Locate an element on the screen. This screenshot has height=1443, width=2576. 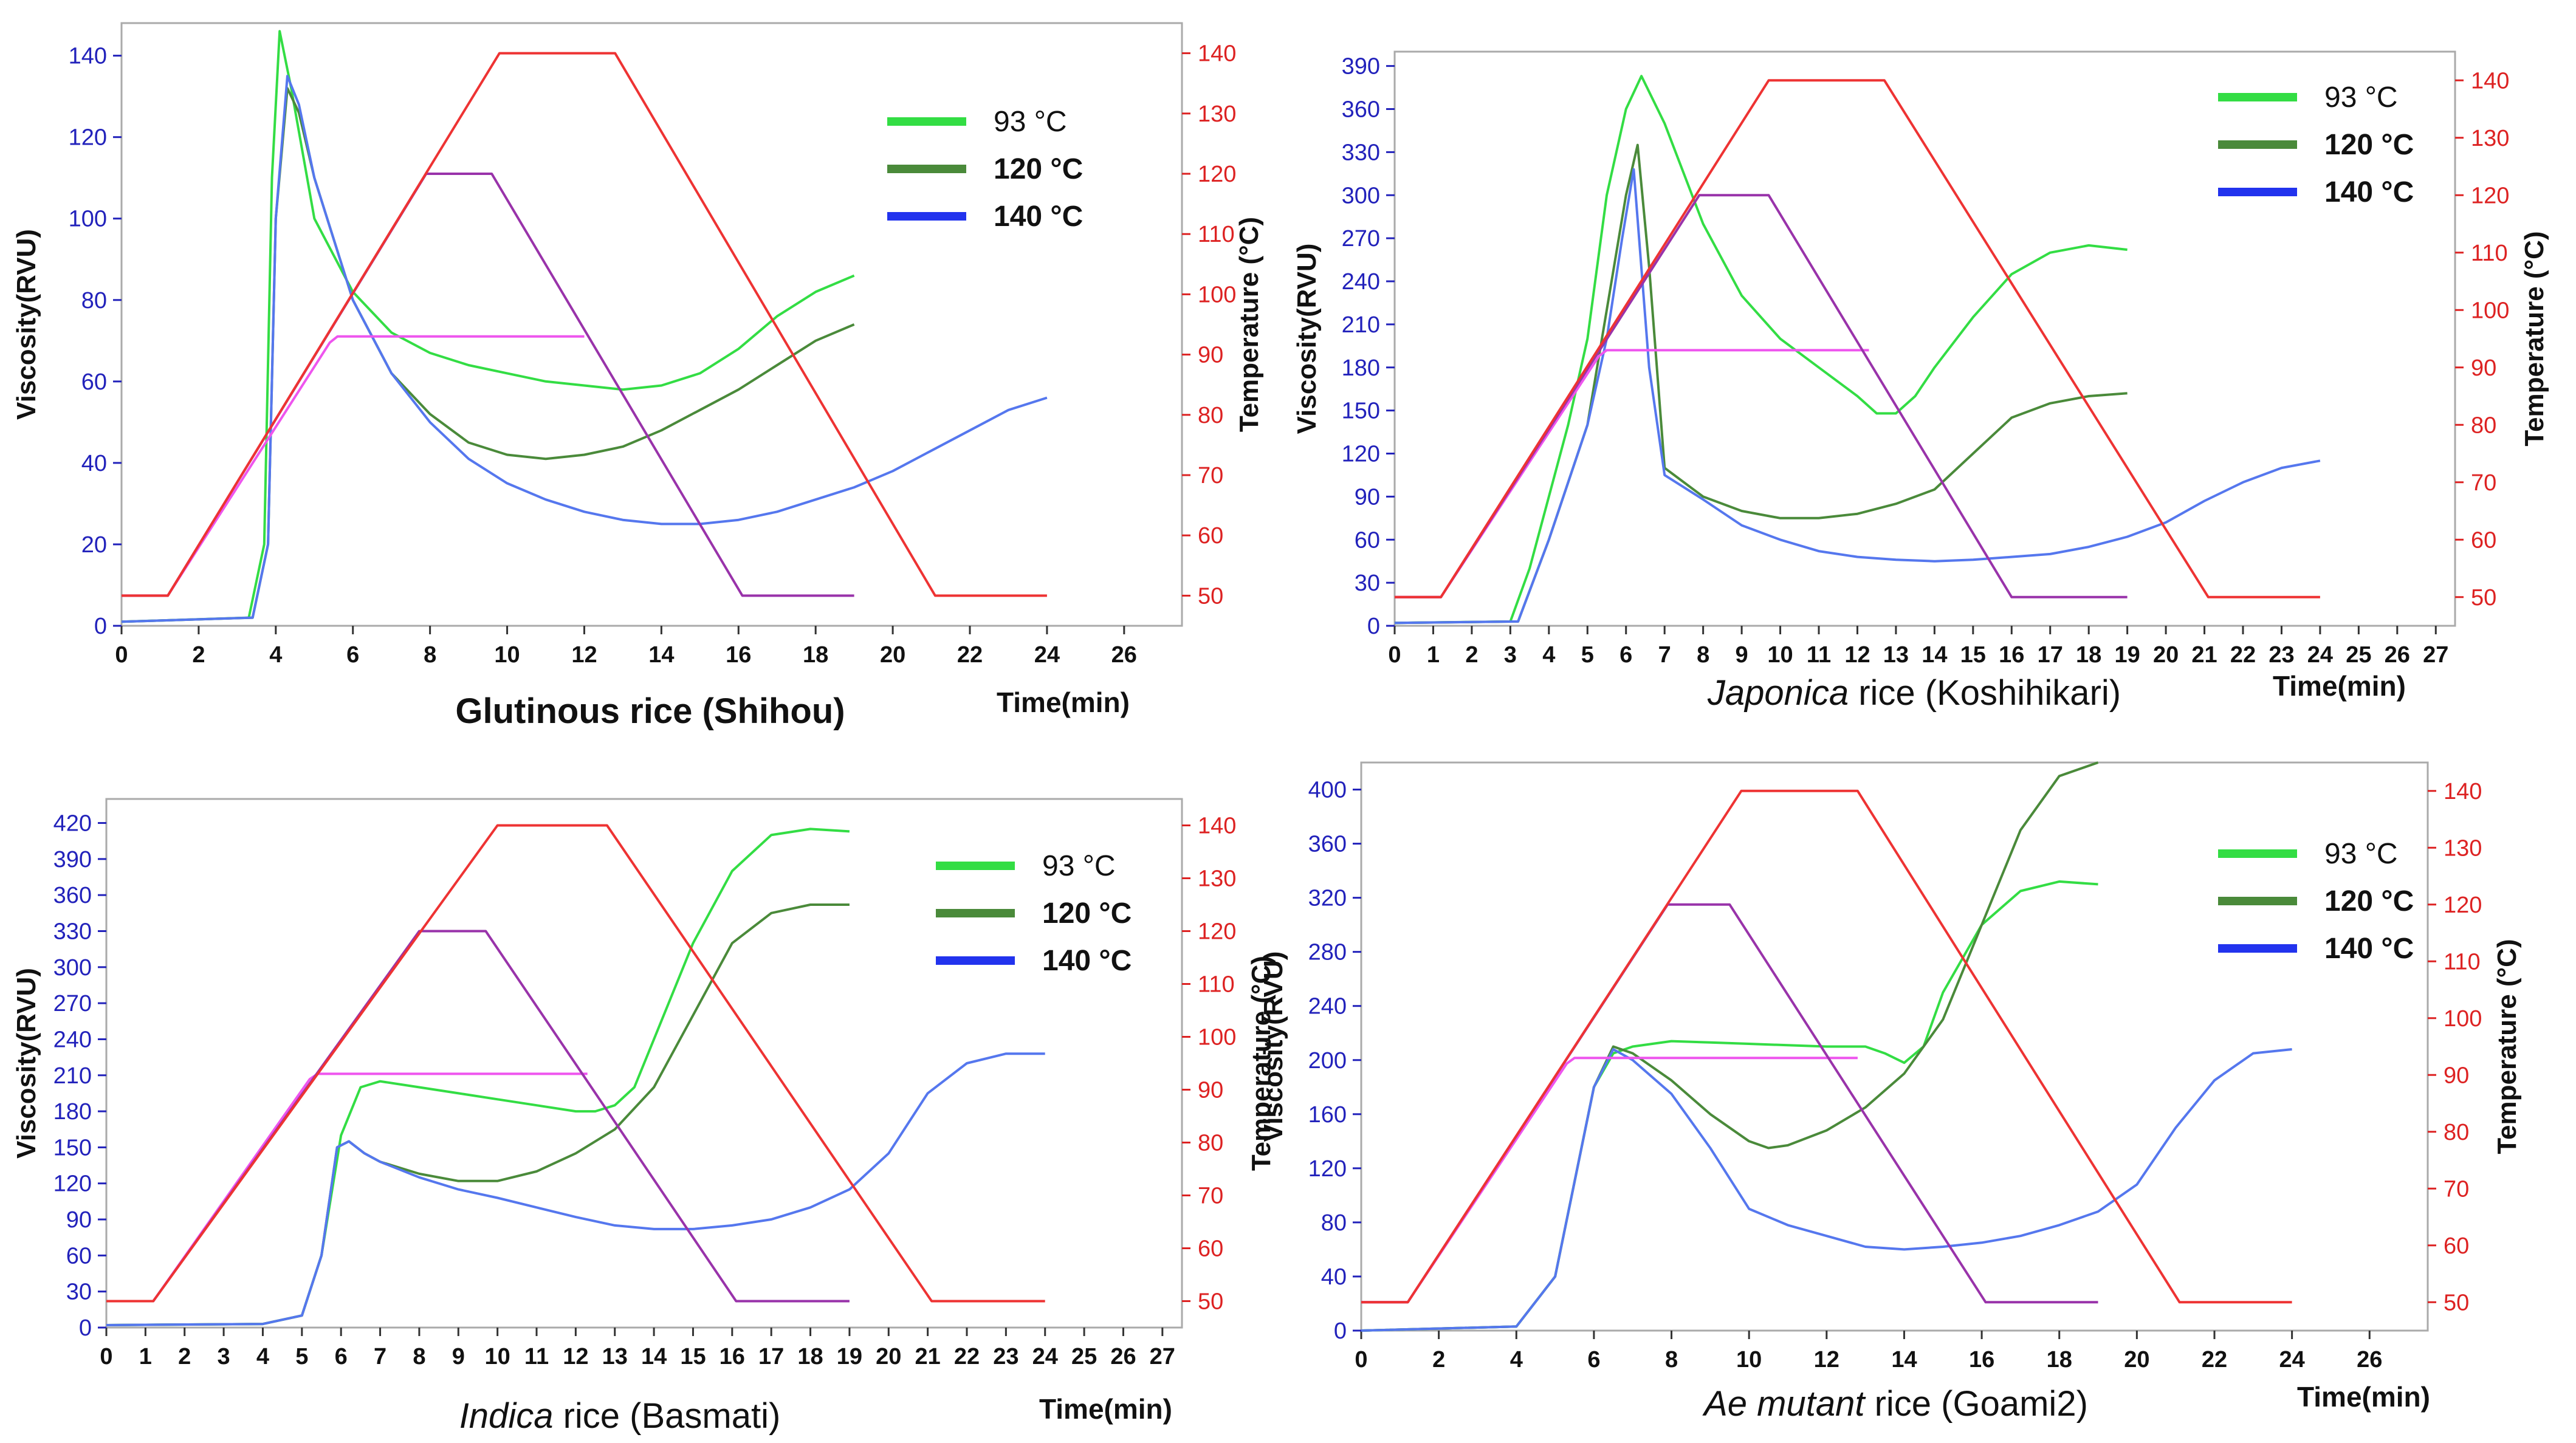
y2-tick-label: 110 is located at coordinates (1216, 234).